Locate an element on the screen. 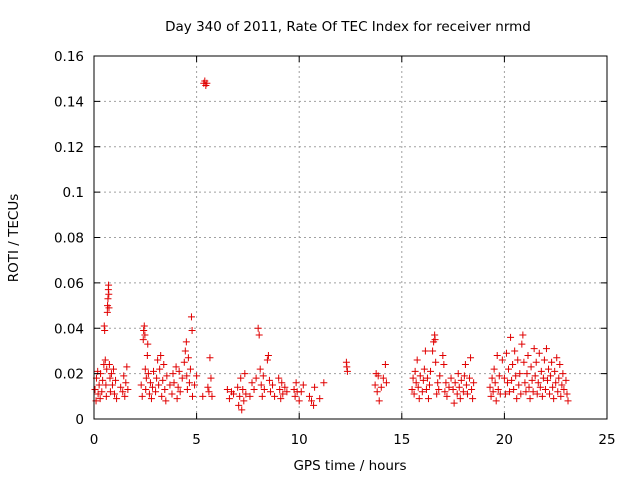 This screenshot has width=640, height=480. x-axis-label: GPS time / hours is located at coordinates (349, 466).